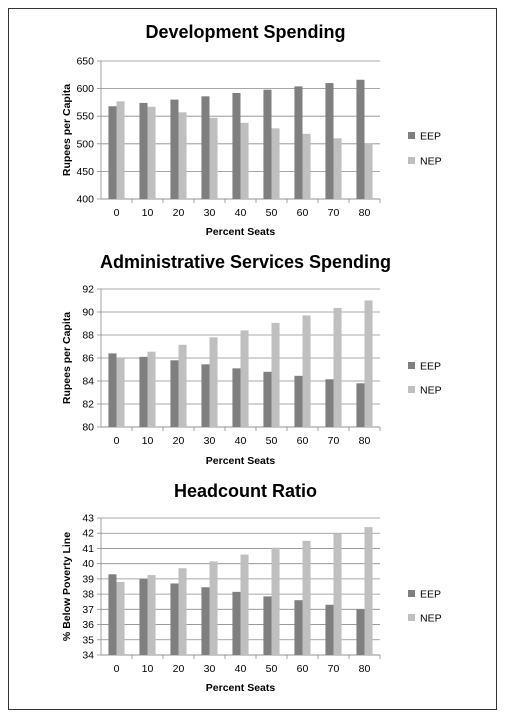 This screenshot has width=507, height=720. Describe the element at coordinates (431, 619) in the screenshot. I see `legend-label-nep: NEP` at that location.